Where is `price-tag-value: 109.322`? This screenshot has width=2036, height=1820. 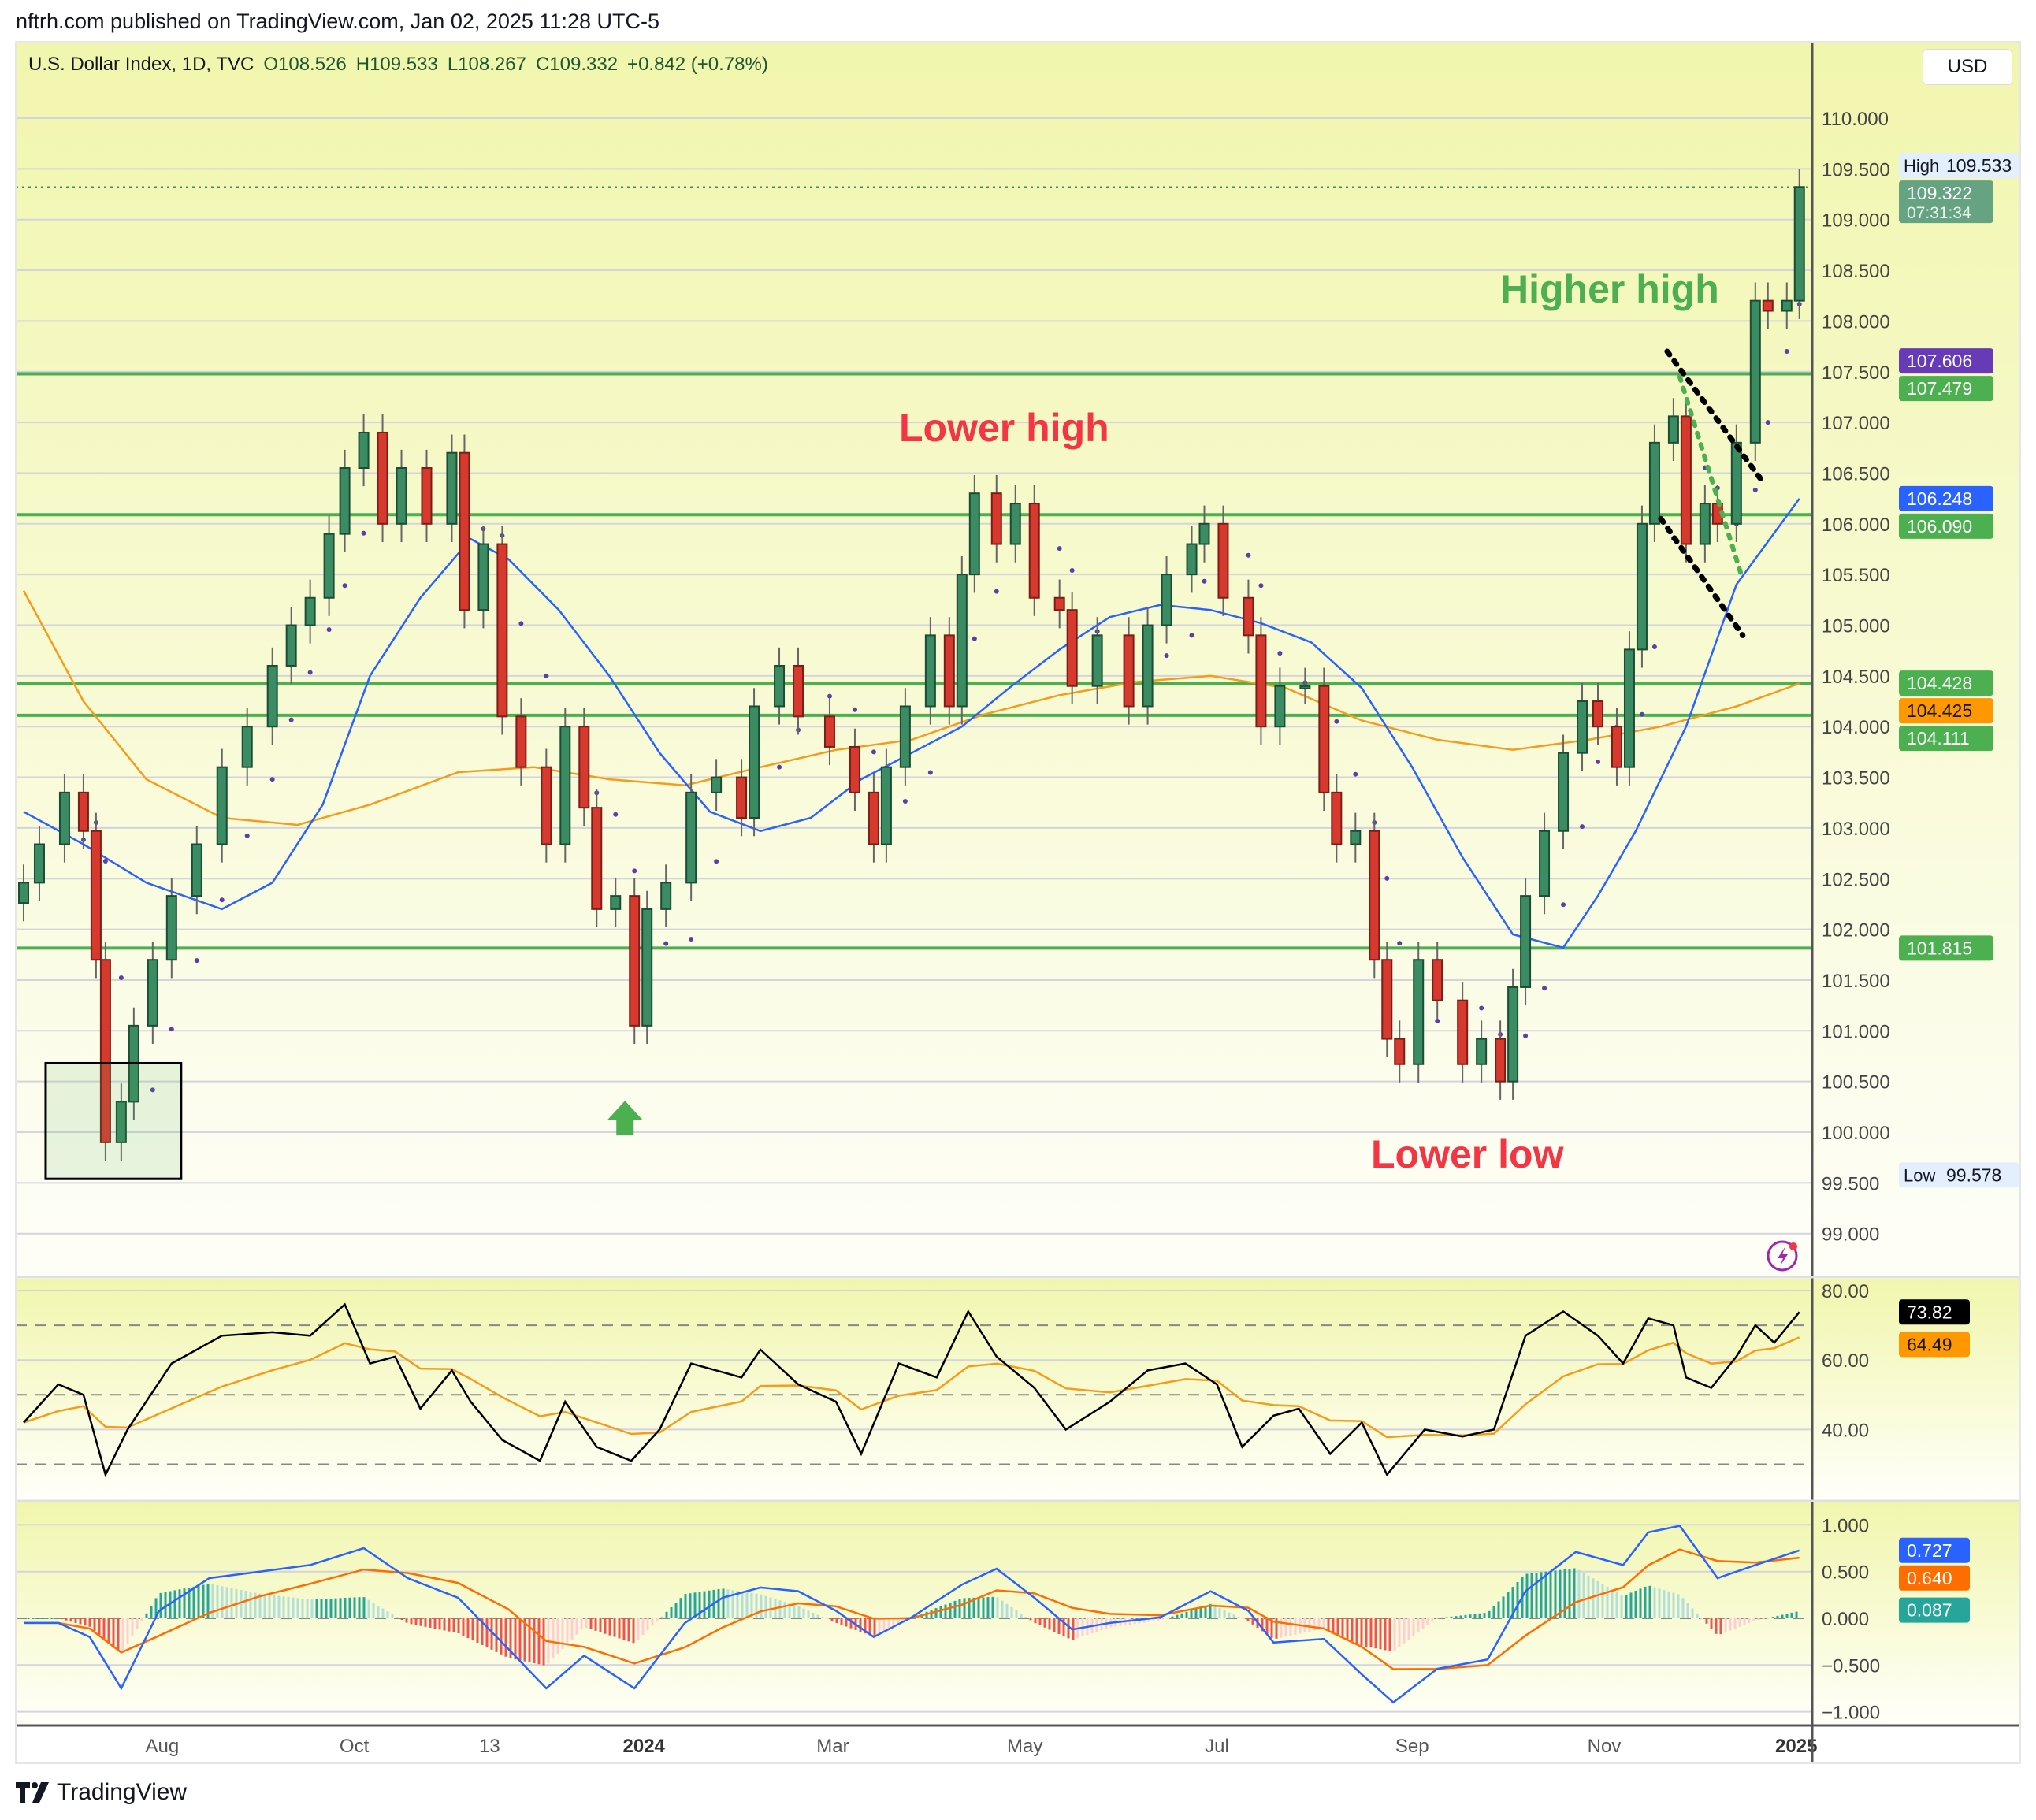
price-tag-value: 109.322 is located at coordinates (1939, 193).